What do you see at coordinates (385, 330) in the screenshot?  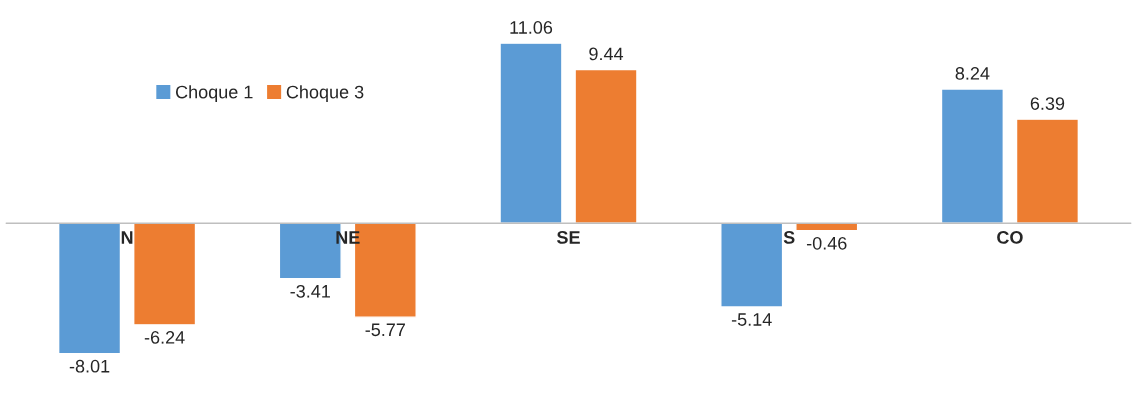 I see `data-label: -5.77` at bounding box center [385, 330].